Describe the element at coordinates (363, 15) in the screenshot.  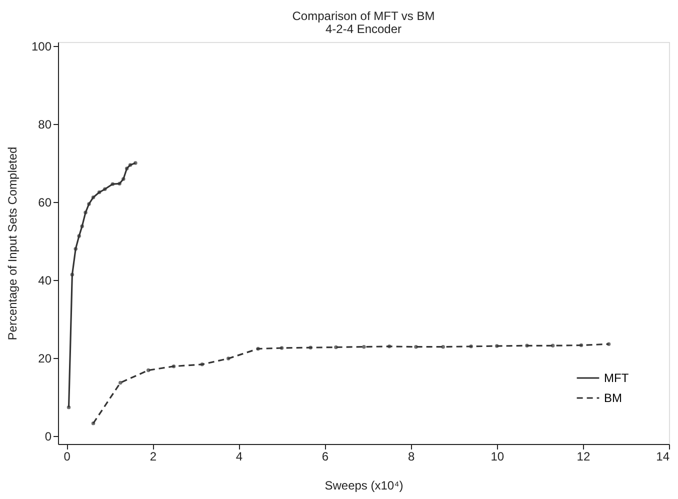
I see `chart-title: Comparison of MFT vs BM` at that location.